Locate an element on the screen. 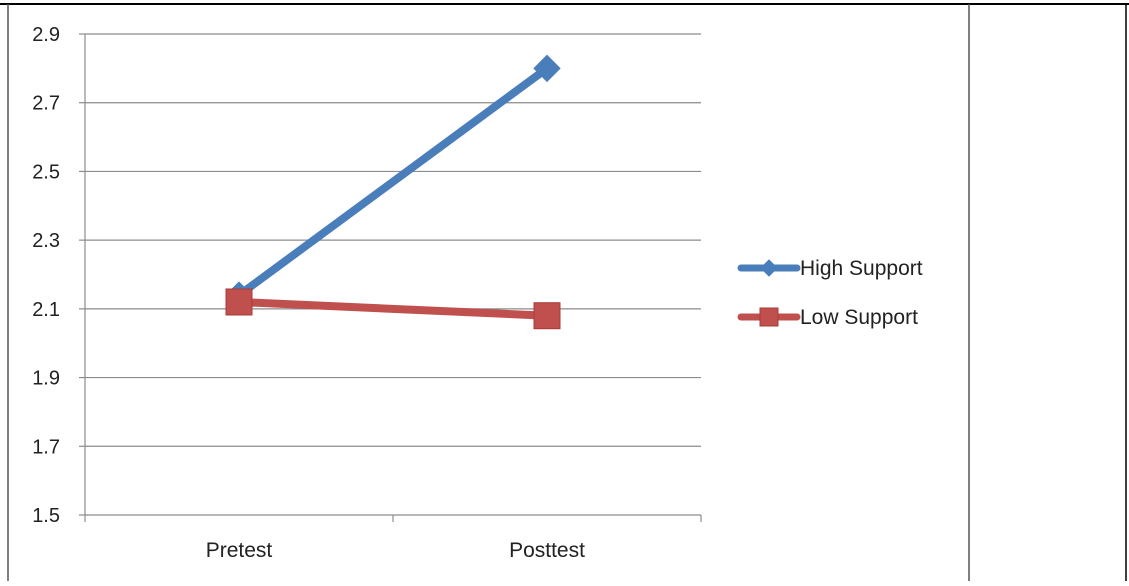  series-group is located at coordinates (393, 192).